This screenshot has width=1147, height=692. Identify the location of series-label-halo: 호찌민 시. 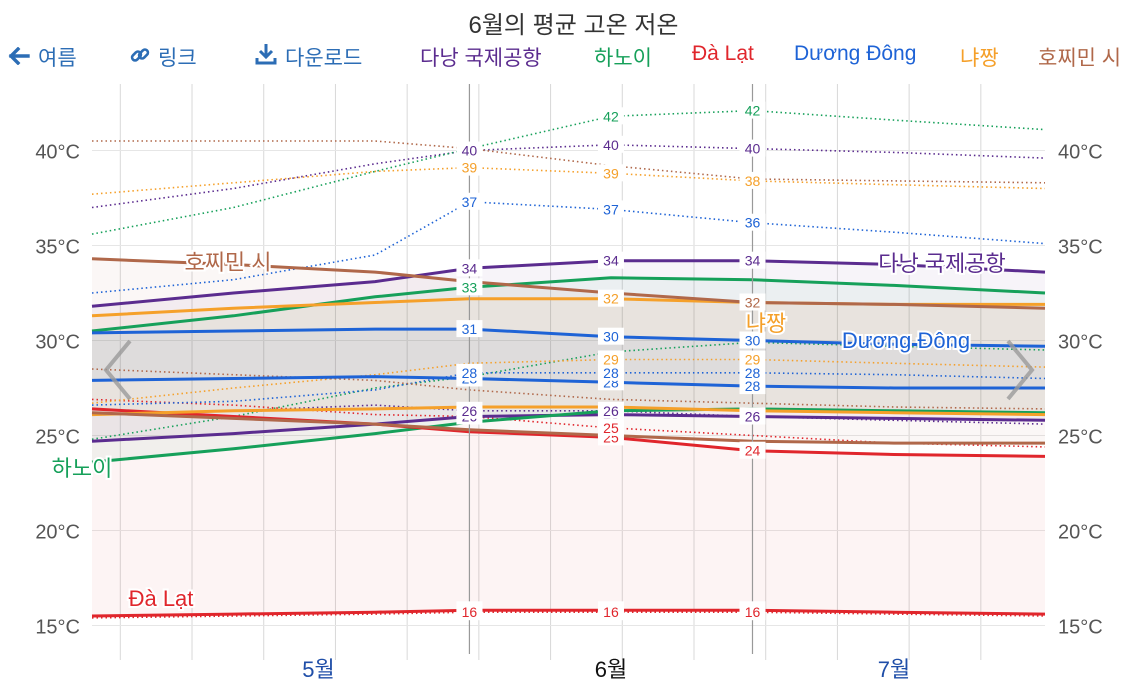
(227, 262).